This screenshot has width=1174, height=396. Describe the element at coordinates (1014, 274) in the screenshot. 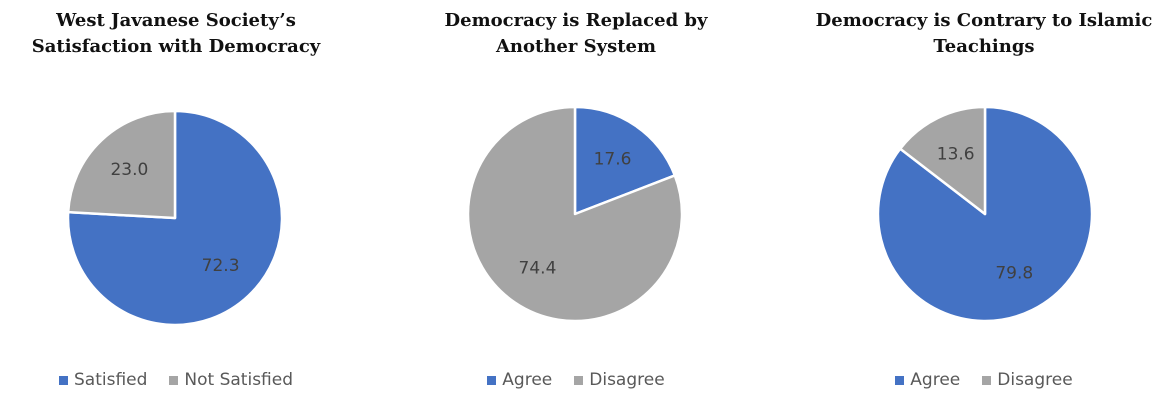

I see `data-label: 79.8` at that location.